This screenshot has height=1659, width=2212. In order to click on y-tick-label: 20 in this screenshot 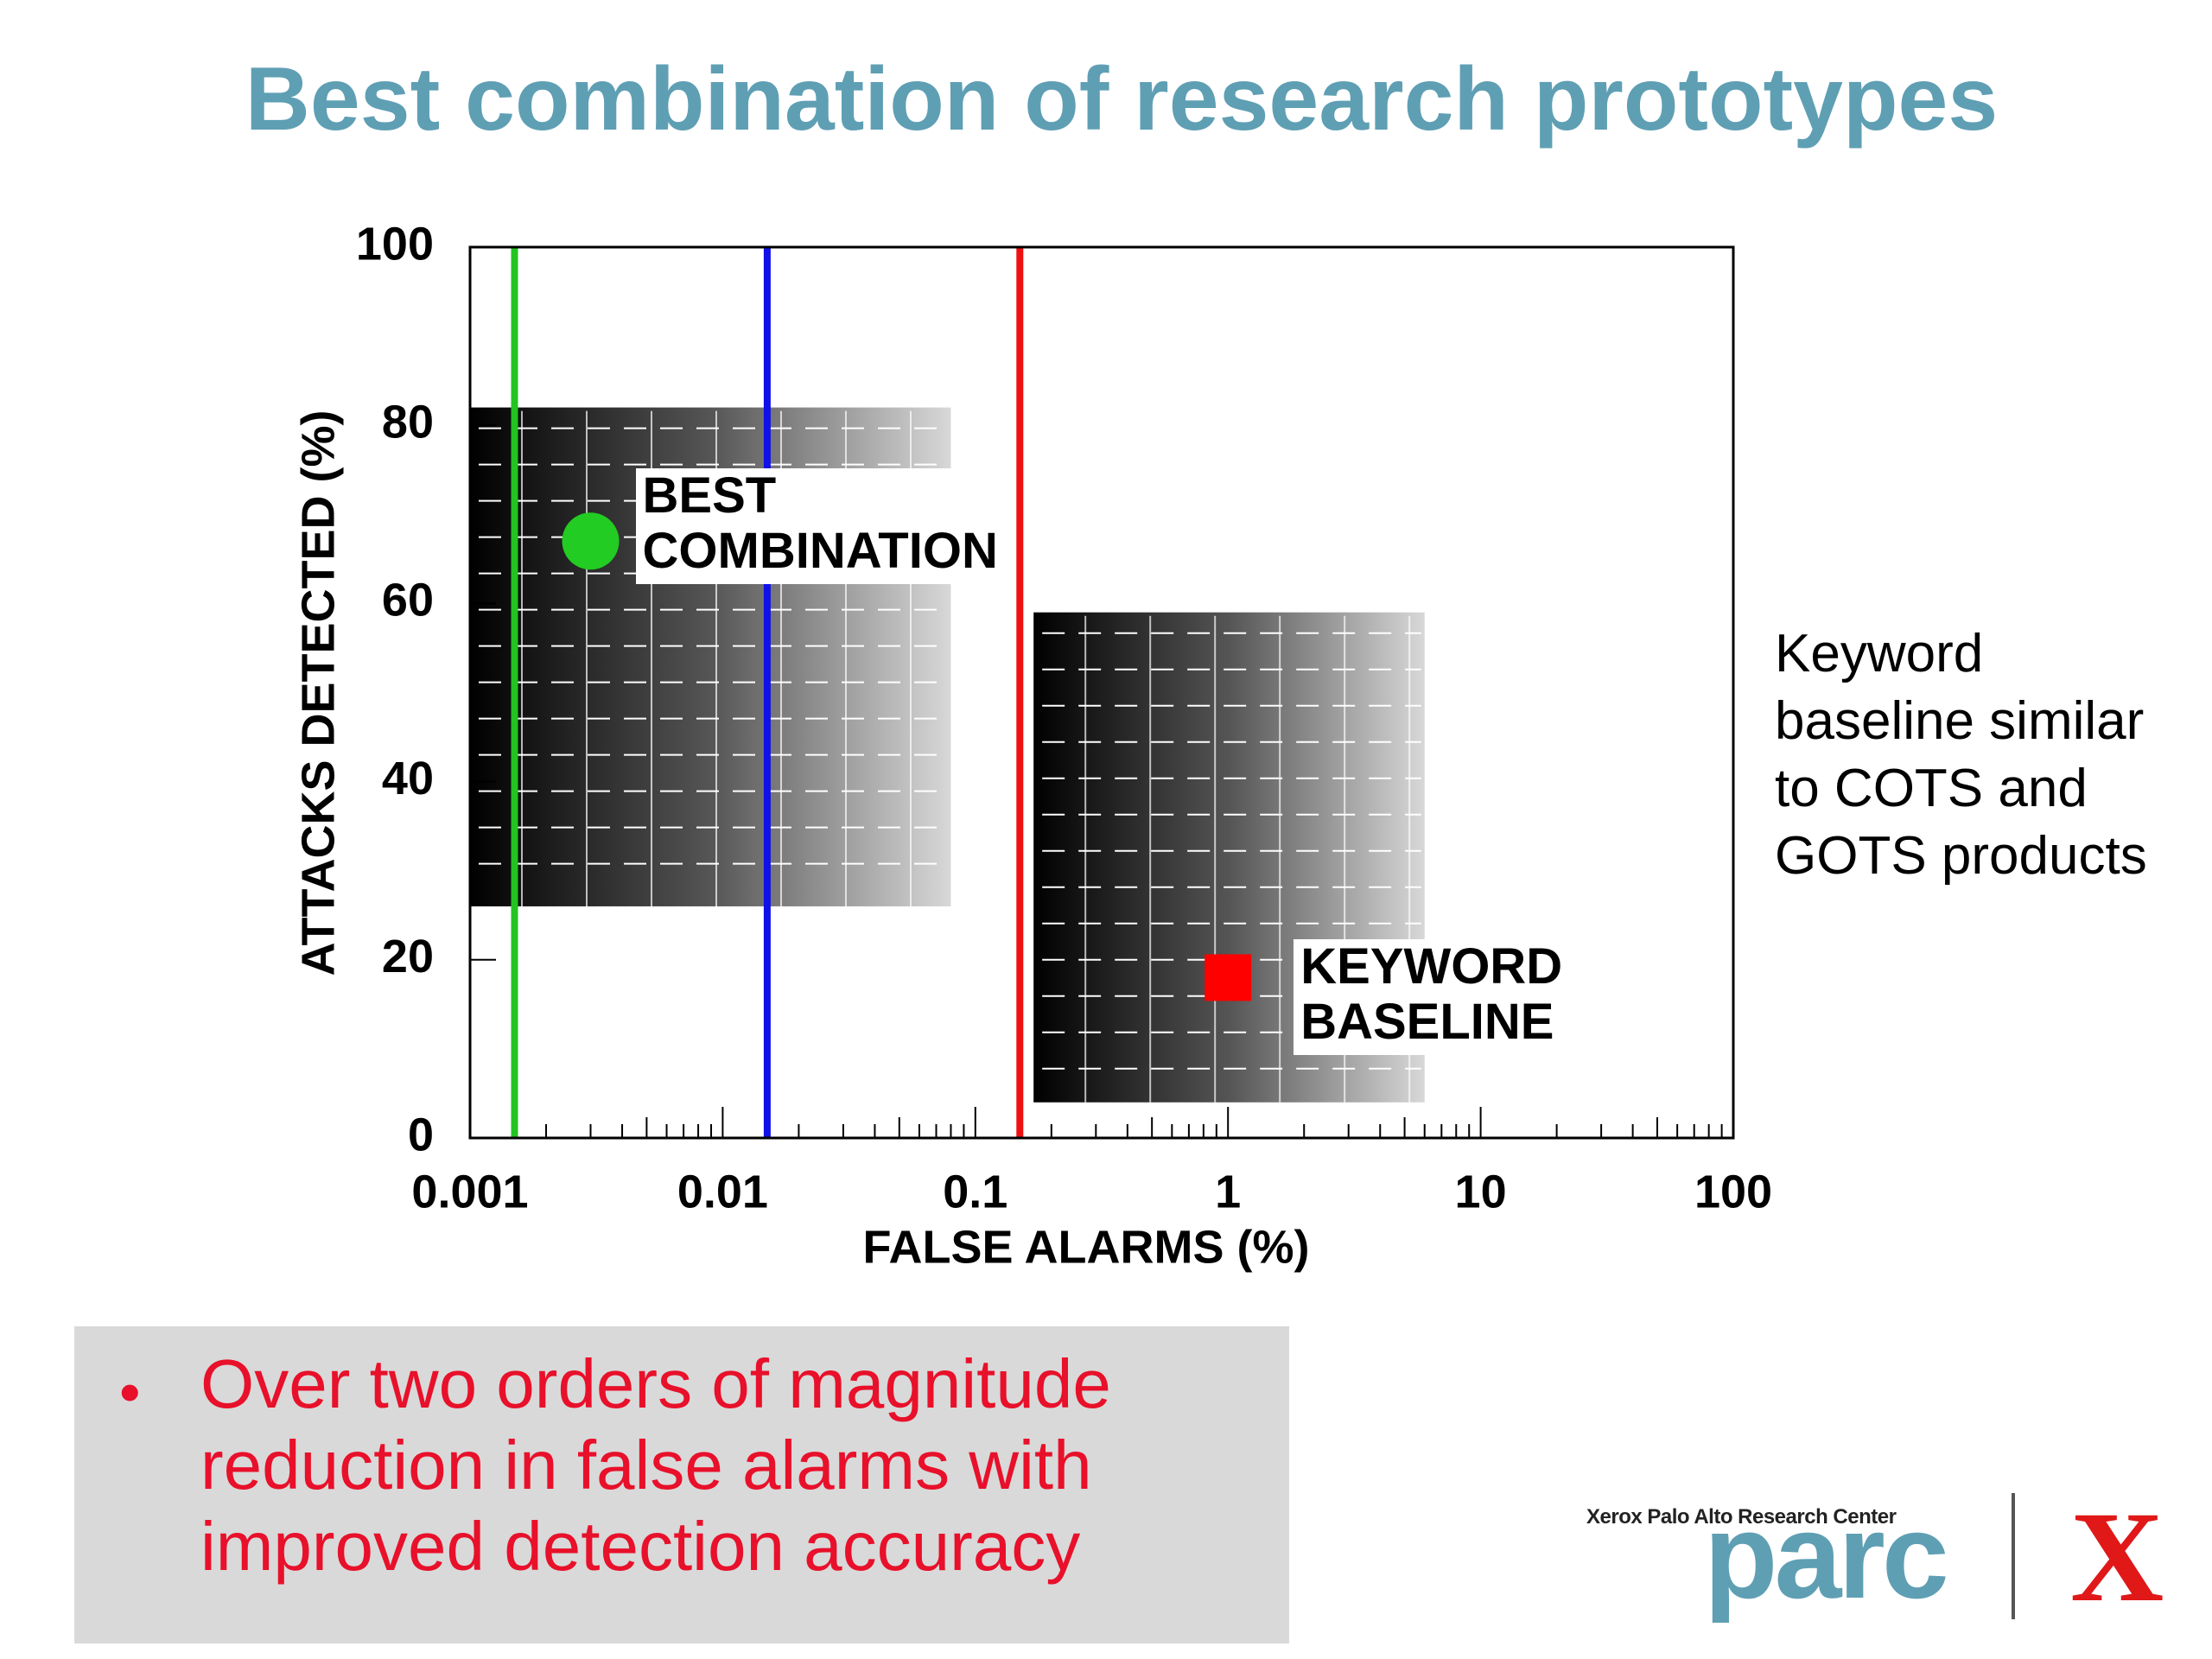, I will do `click(408, 956)`.